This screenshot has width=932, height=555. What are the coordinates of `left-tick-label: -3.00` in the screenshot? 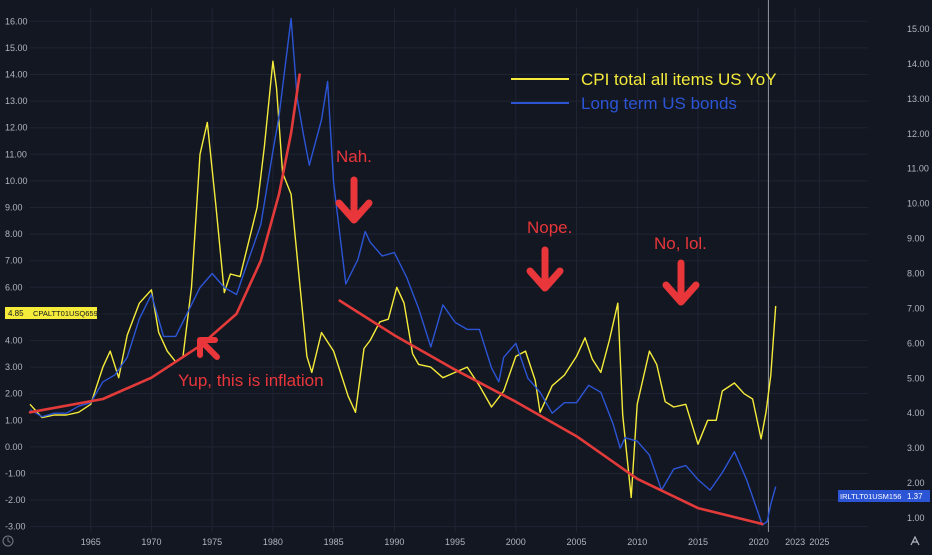 It's located at (15, 527).